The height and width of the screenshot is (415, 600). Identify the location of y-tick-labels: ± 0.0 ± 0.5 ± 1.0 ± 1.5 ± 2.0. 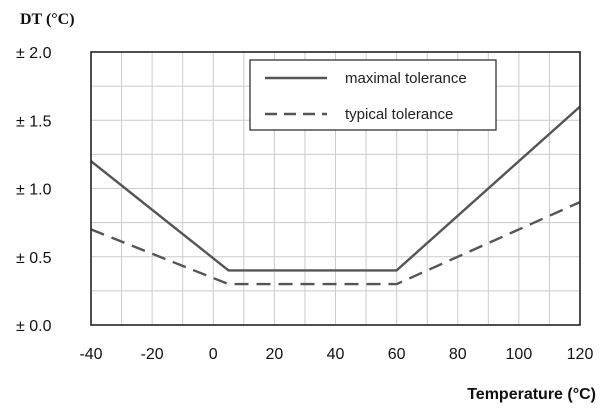
(34, 190).